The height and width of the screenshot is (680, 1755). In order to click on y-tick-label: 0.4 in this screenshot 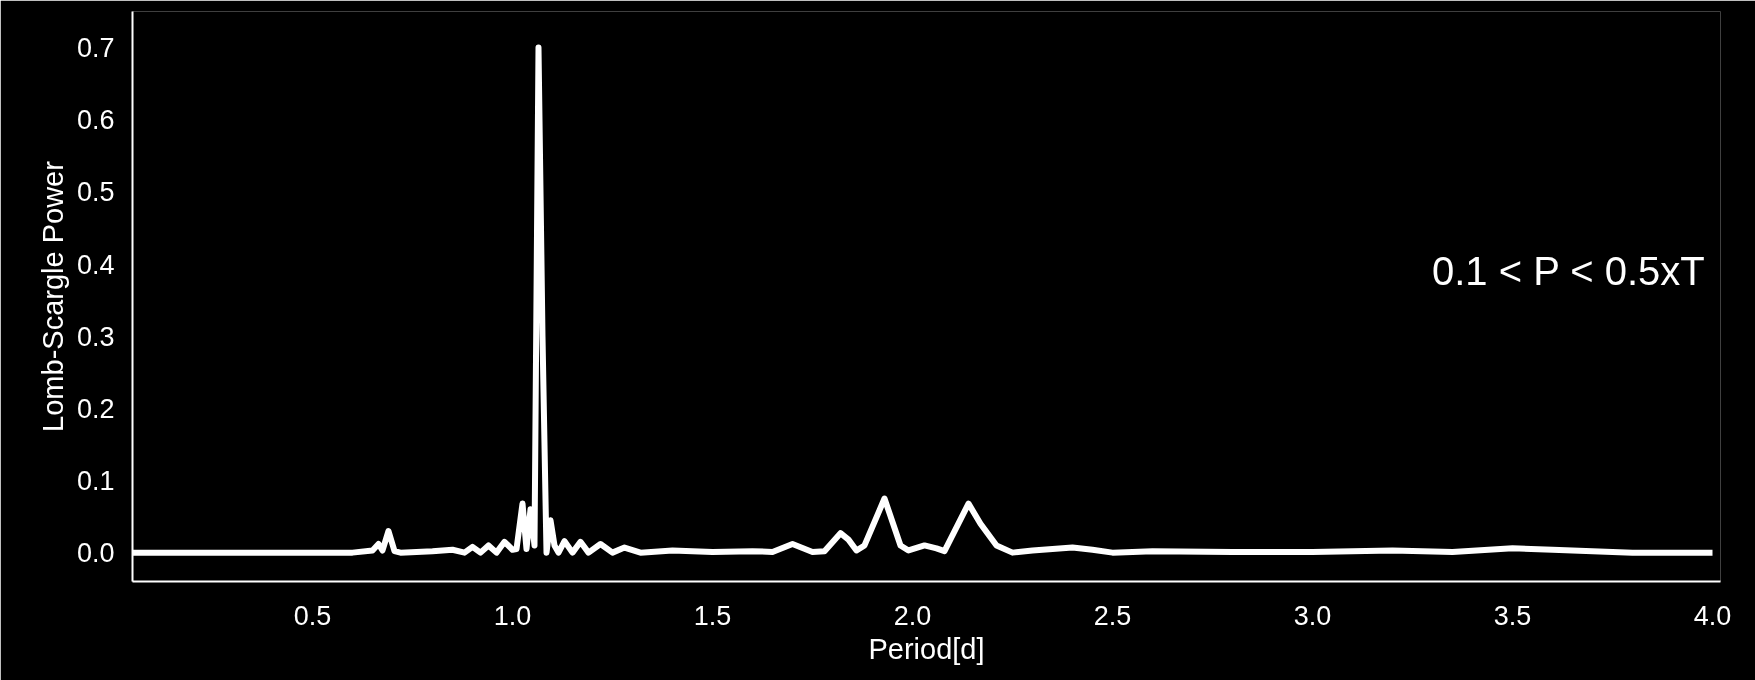, I will do `click(95, 264)`.